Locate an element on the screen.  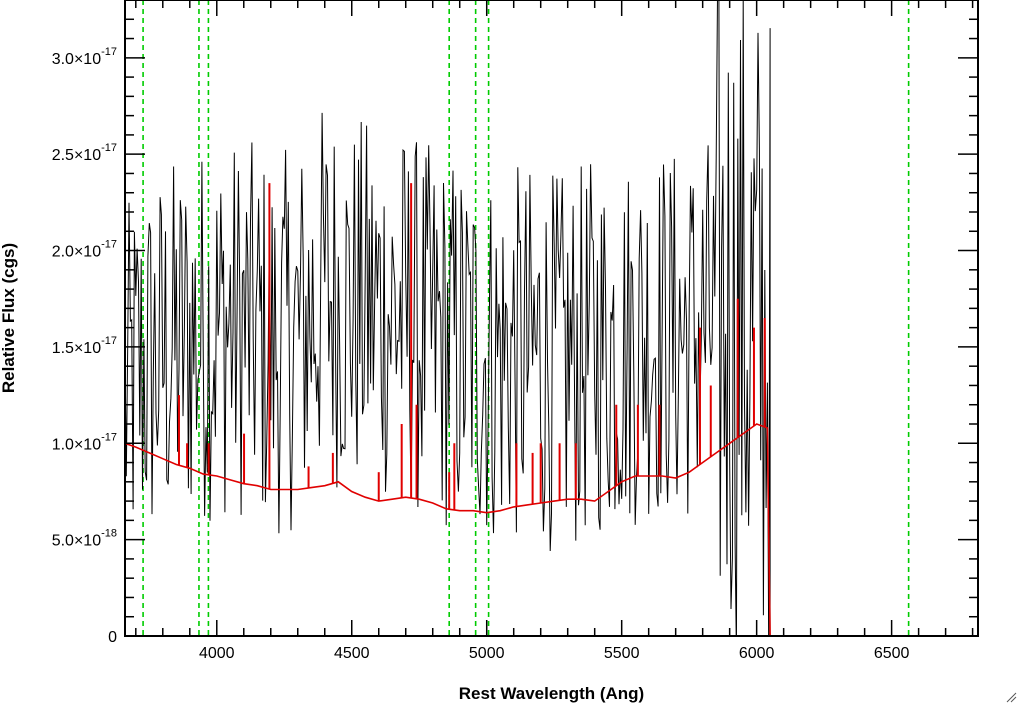
y-tick-label: 5.0×10⁻¹⁸ is located at coordinates (84, 539).